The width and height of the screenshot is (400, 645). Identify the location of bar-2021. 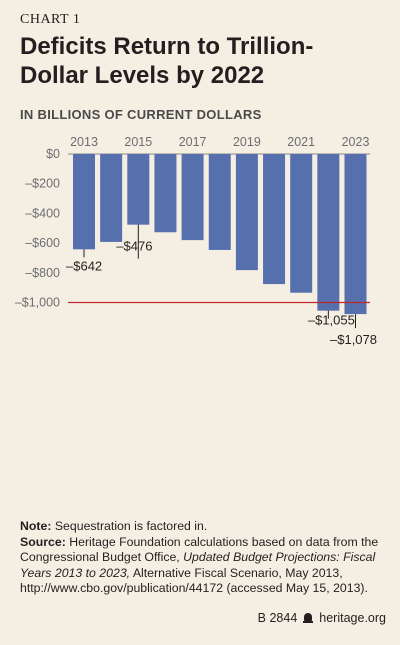
(301, 223).